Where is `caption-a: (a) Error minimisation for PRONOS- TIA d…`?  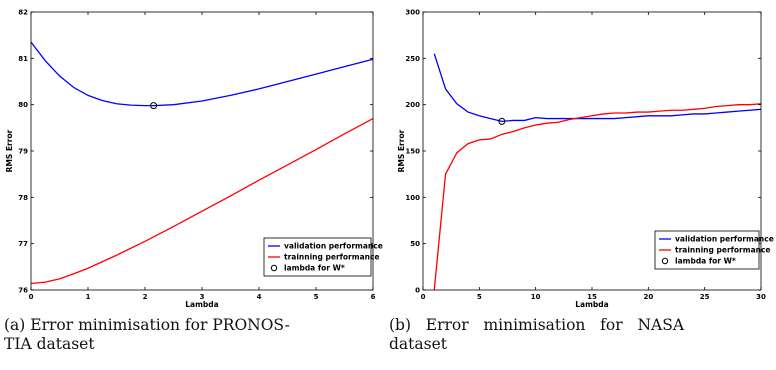
caption-a: (a) Error minimisation for PRONOS- TIA d… is located at coordinates (147, 335).